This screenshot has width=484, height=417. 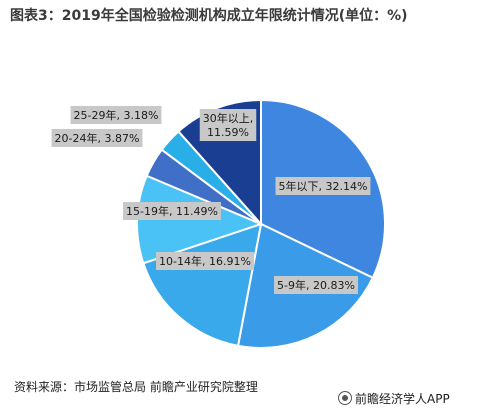 I want to click on slice-label-5-under: 5年以下, 32.14%, so click(x=323, y=186).